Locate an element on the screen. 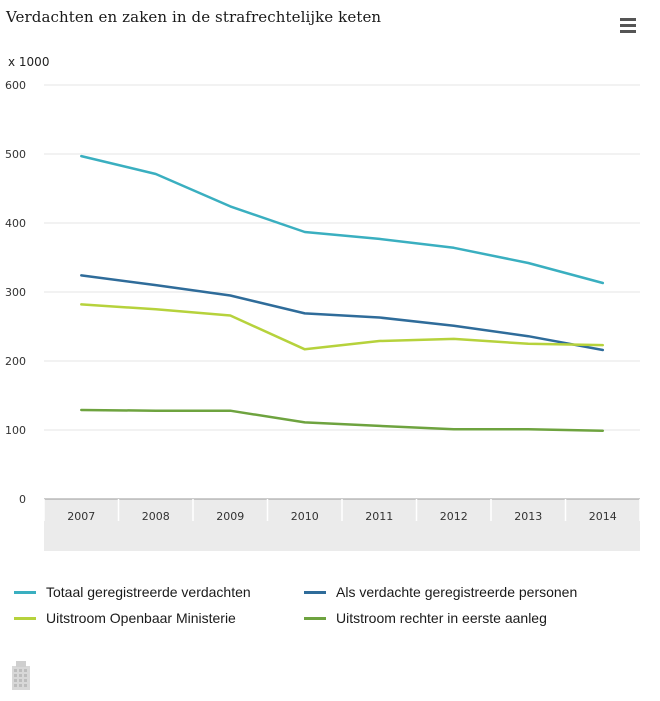 This screenshot has height=701, width=660. legend-label-personen: Als verdachte geregistreerde personen is located at coordinates (457, 592).